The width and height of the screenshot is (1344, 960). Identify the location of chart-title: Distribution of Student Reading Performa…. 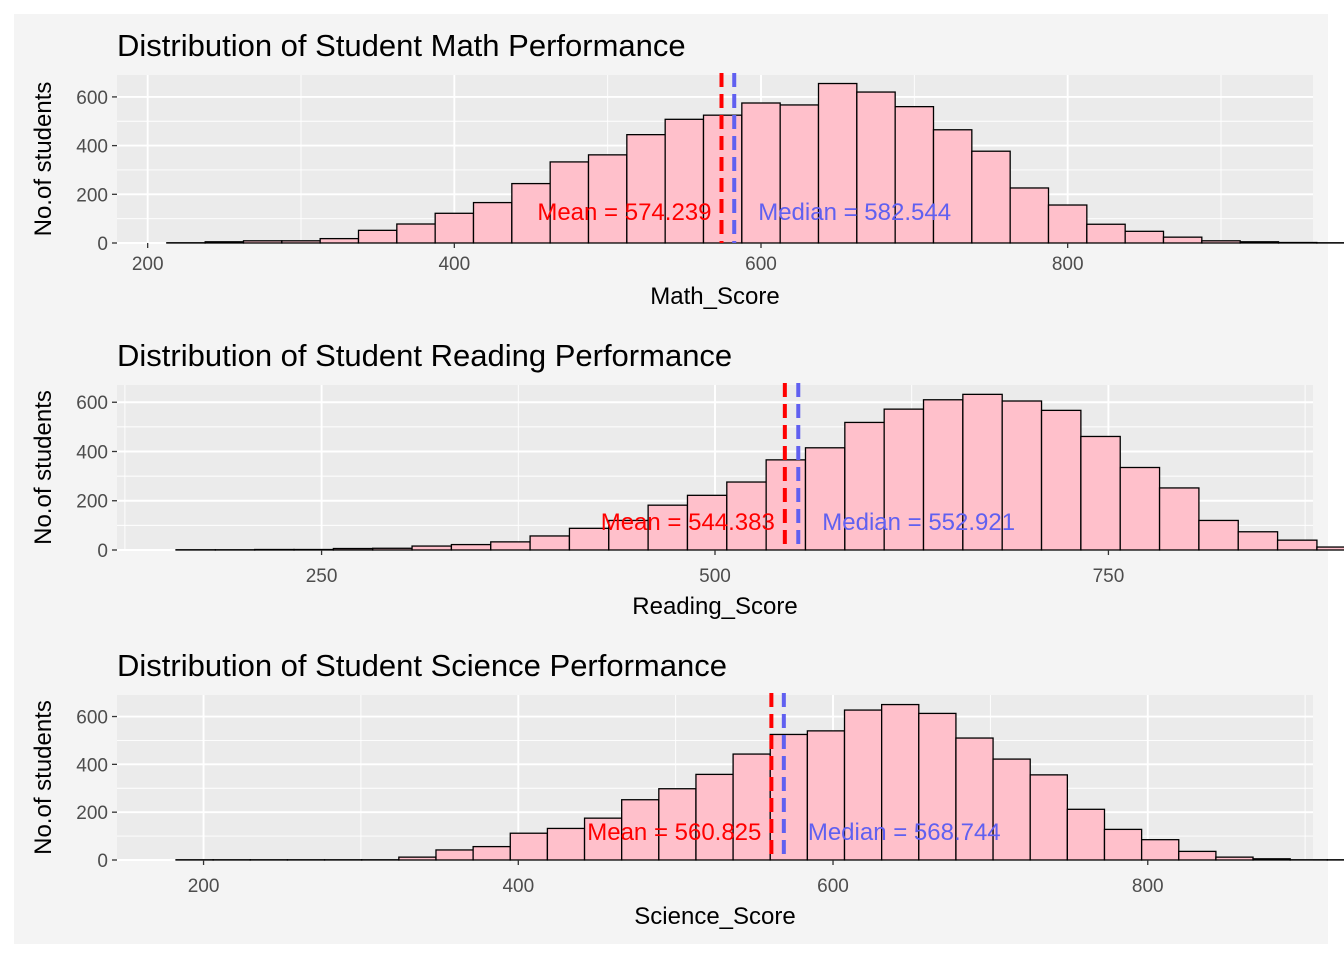
(424, 355).